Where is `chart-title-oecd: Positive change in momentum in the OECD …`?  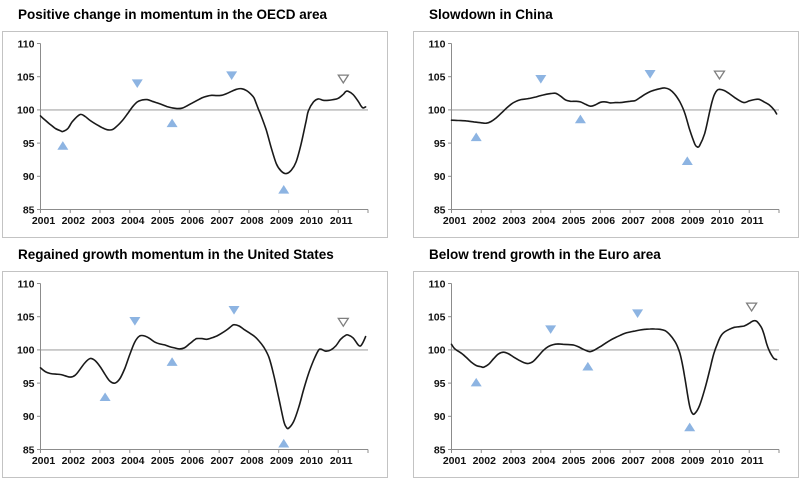 chart-title-oecd: Positive change in momentum in the OECD … is located at coordinates (173, 14).